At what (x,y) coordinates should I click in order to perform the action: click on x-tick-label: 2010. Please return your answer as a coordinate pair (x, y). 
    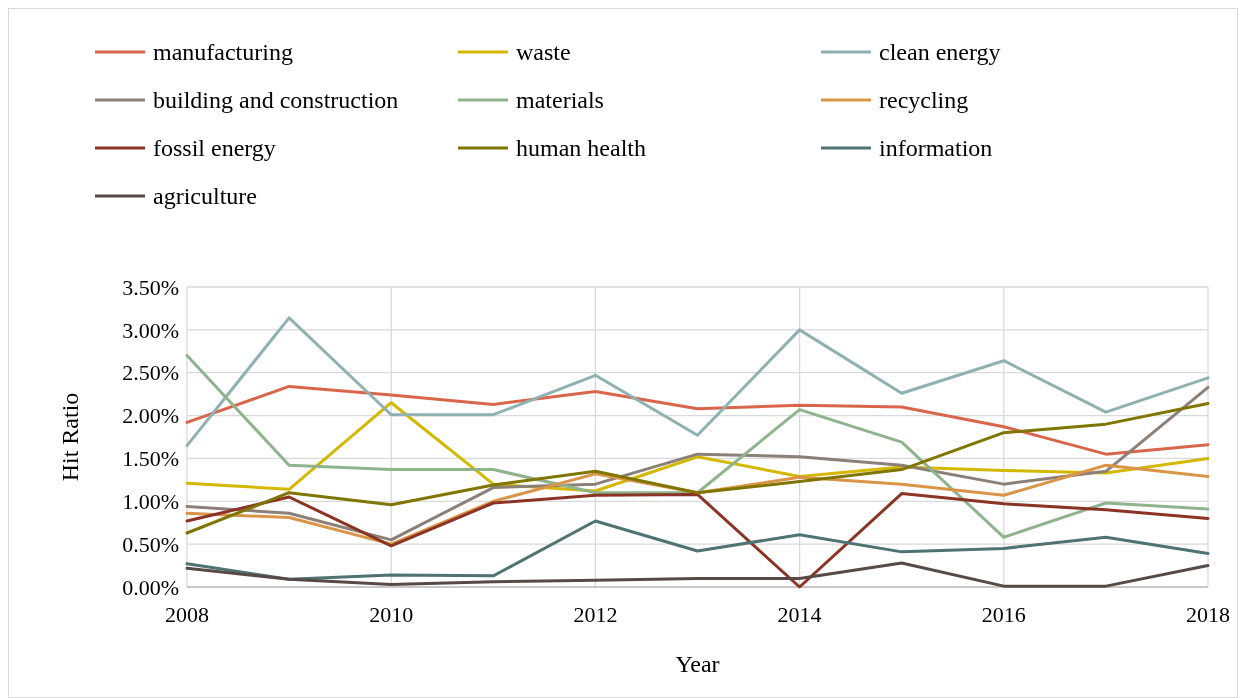
    Looking at the image, I should click on (391, 614).